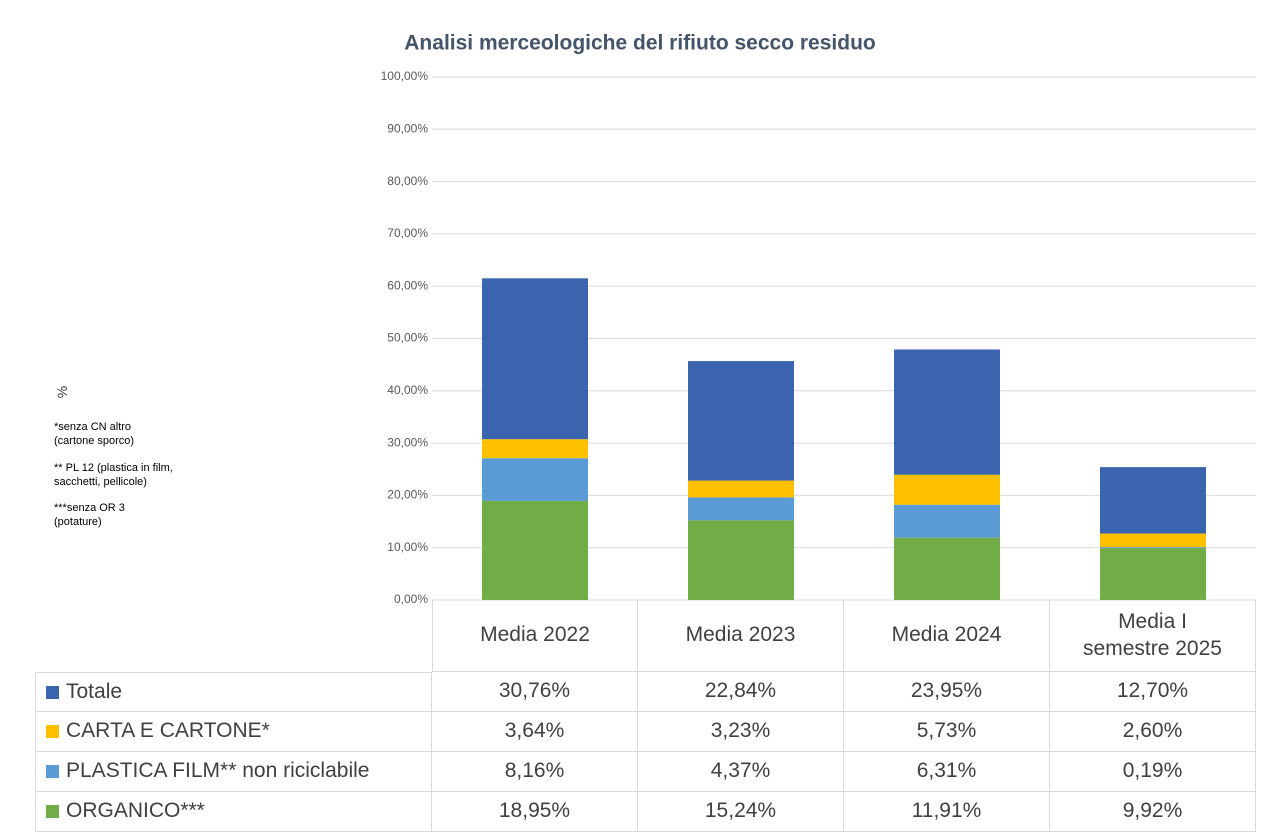 The width and height of the screenshot is (1272, 832). Describe the element at coordinates (947, 692) in the screenshot. I see `data-table-value: 23,95%` at that location.